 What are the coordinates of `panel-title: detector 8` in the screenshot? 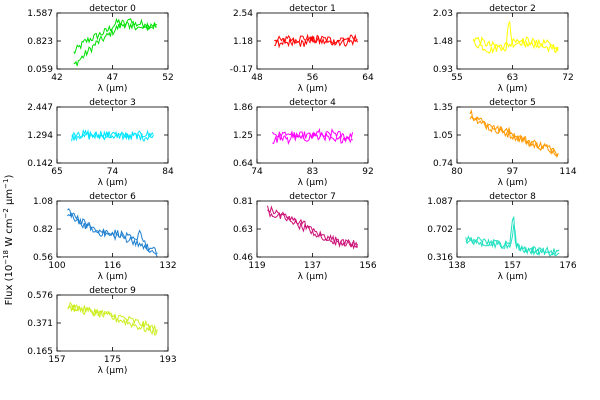 It's located at (512, 197).